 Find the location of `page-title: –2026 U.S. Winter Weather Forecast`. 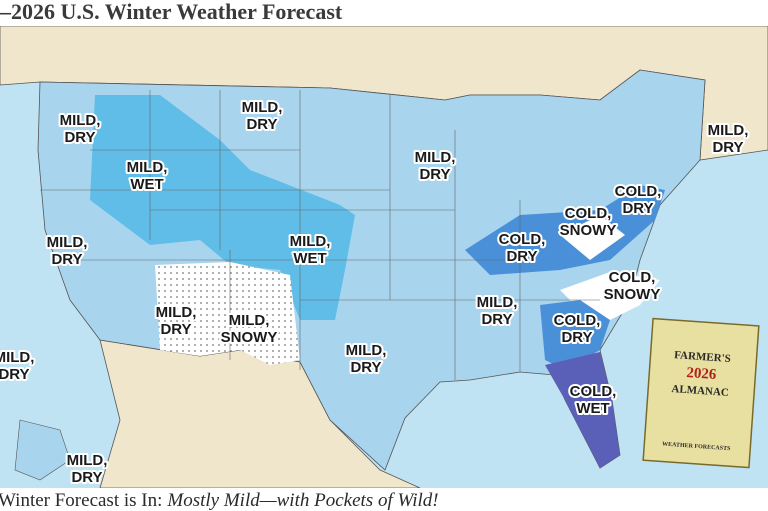

page-title: –2026 U.S. Winter Weather Forecast is located at coordinates (171, 12).